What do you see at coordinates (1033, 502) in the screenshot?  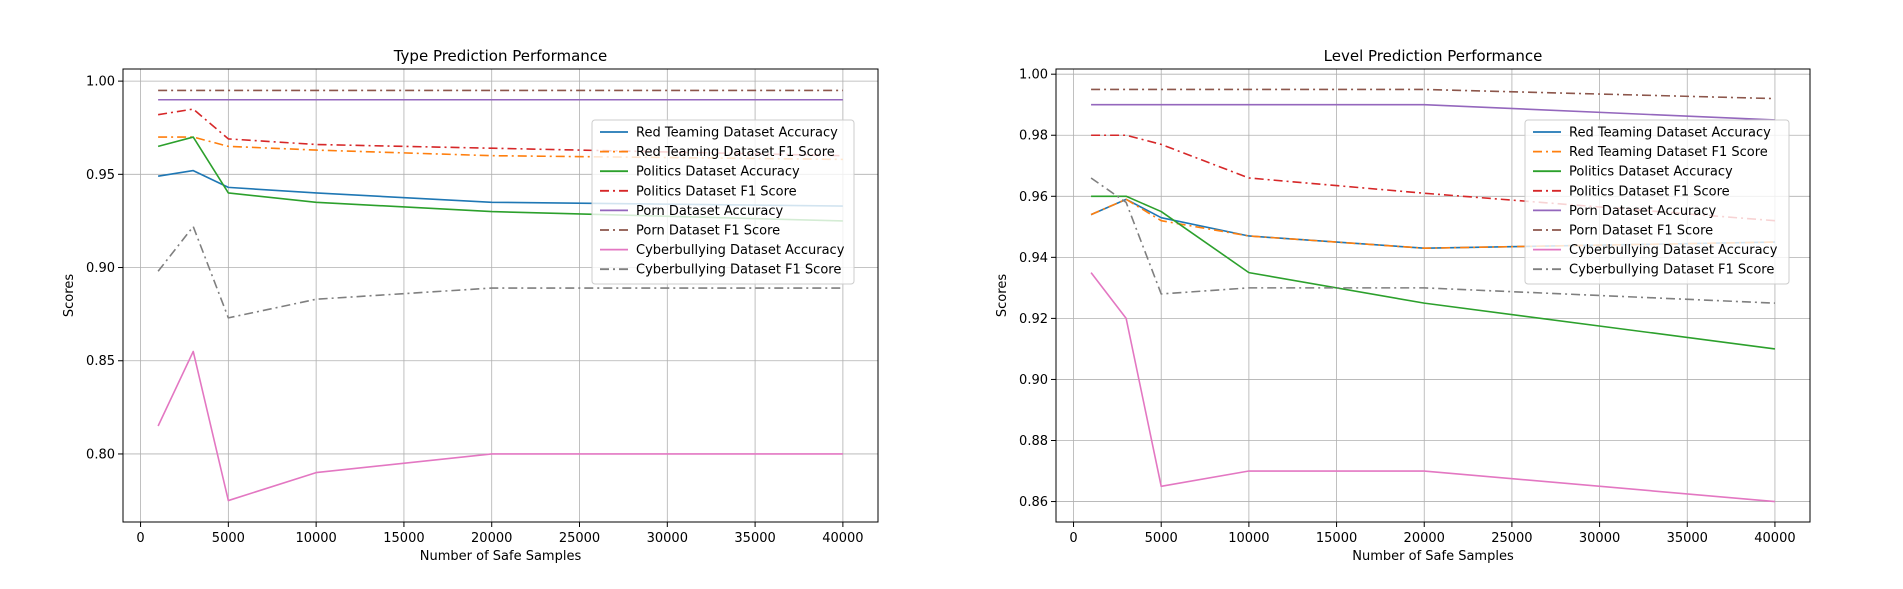 I see `y-tick-label: 0.86` at bounding box center [1033, 502].